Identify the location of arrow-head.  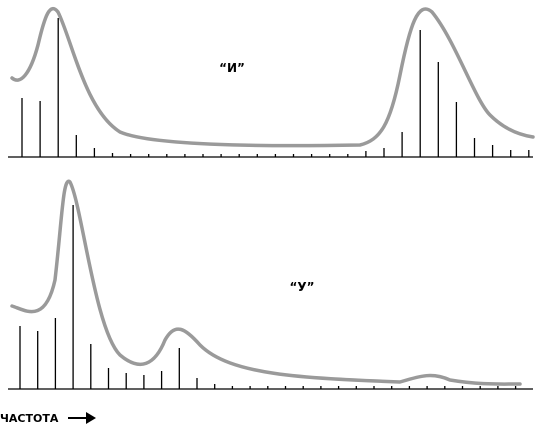
(91, 418).